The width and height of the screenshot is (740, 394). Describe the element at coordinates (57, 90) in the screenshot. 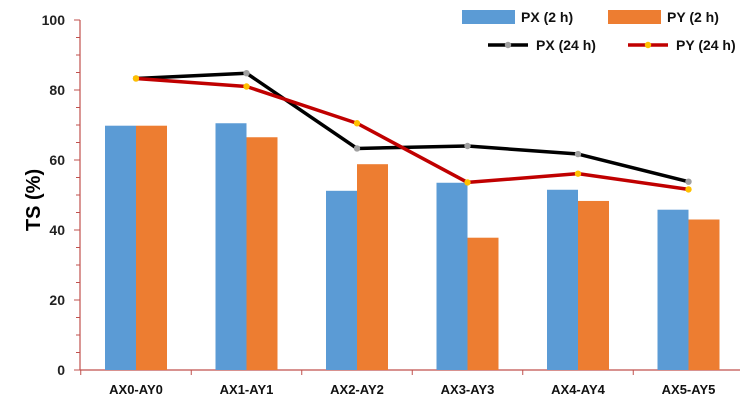

I see `y-tick-label: 80` at that location.